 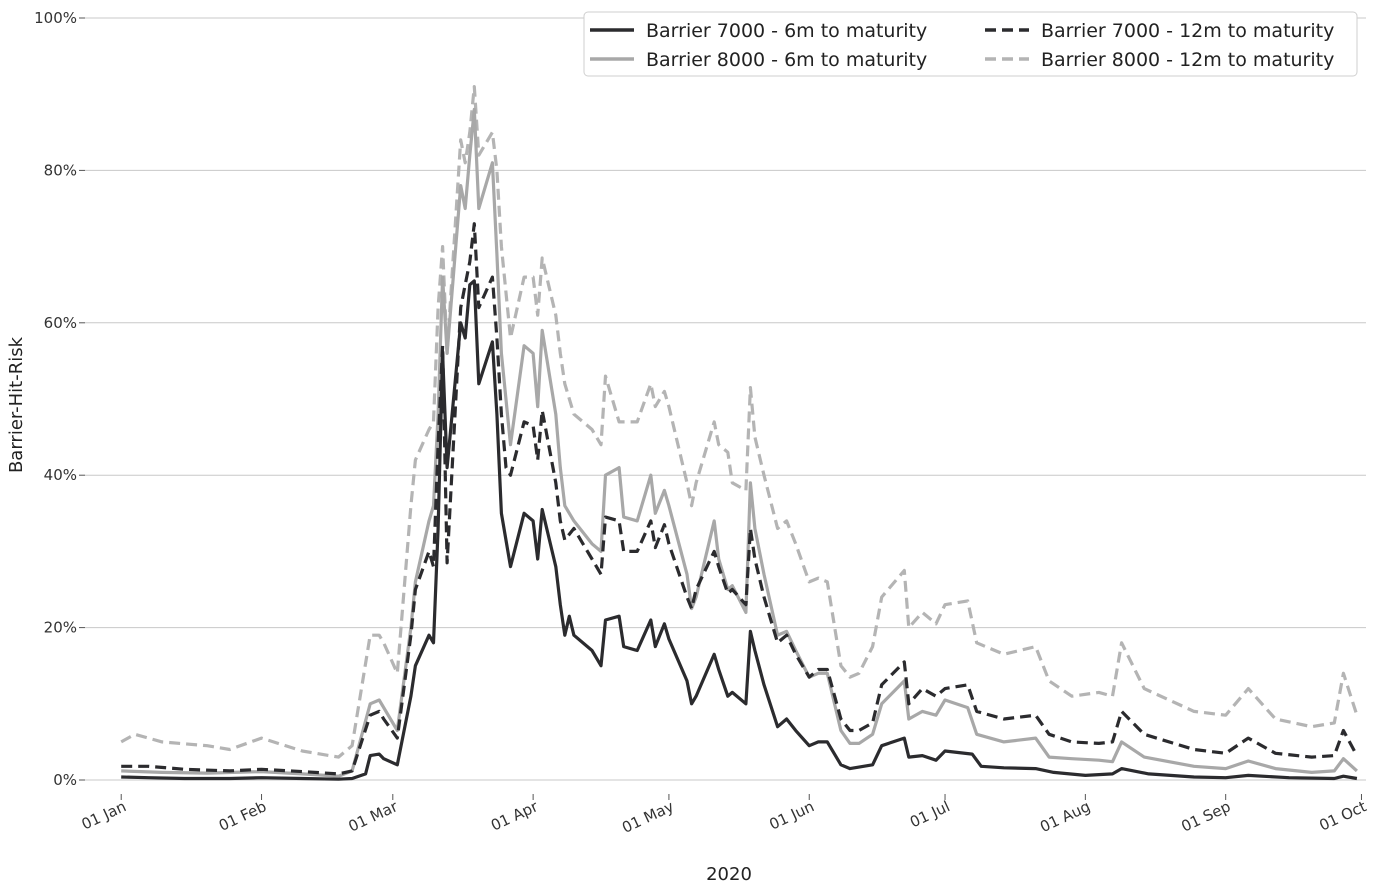 What do you see at coordinates (65, 780) in the screenshot?
I see `y-tick-label: 0%` at bounding box center [65, 780].